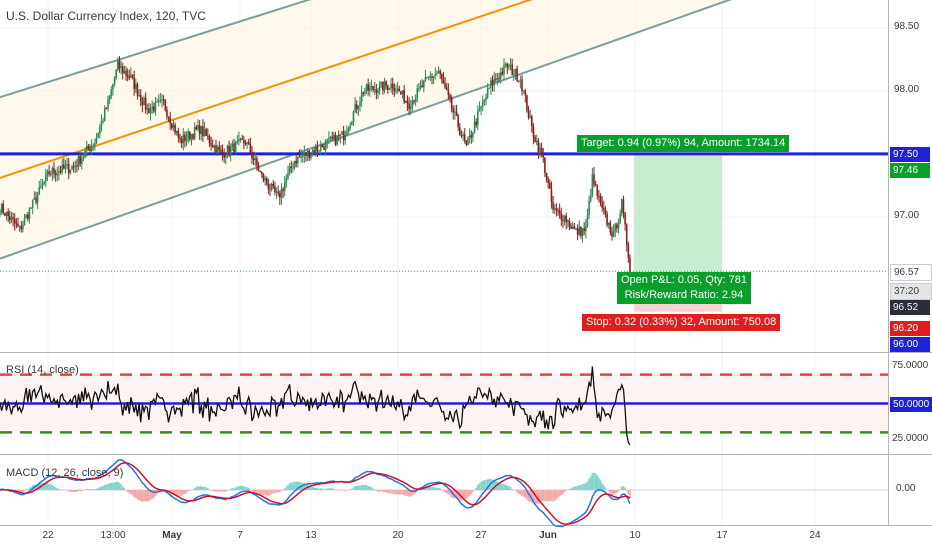  I want to click on price-axis-tag: 96.57, so click(911, 273).